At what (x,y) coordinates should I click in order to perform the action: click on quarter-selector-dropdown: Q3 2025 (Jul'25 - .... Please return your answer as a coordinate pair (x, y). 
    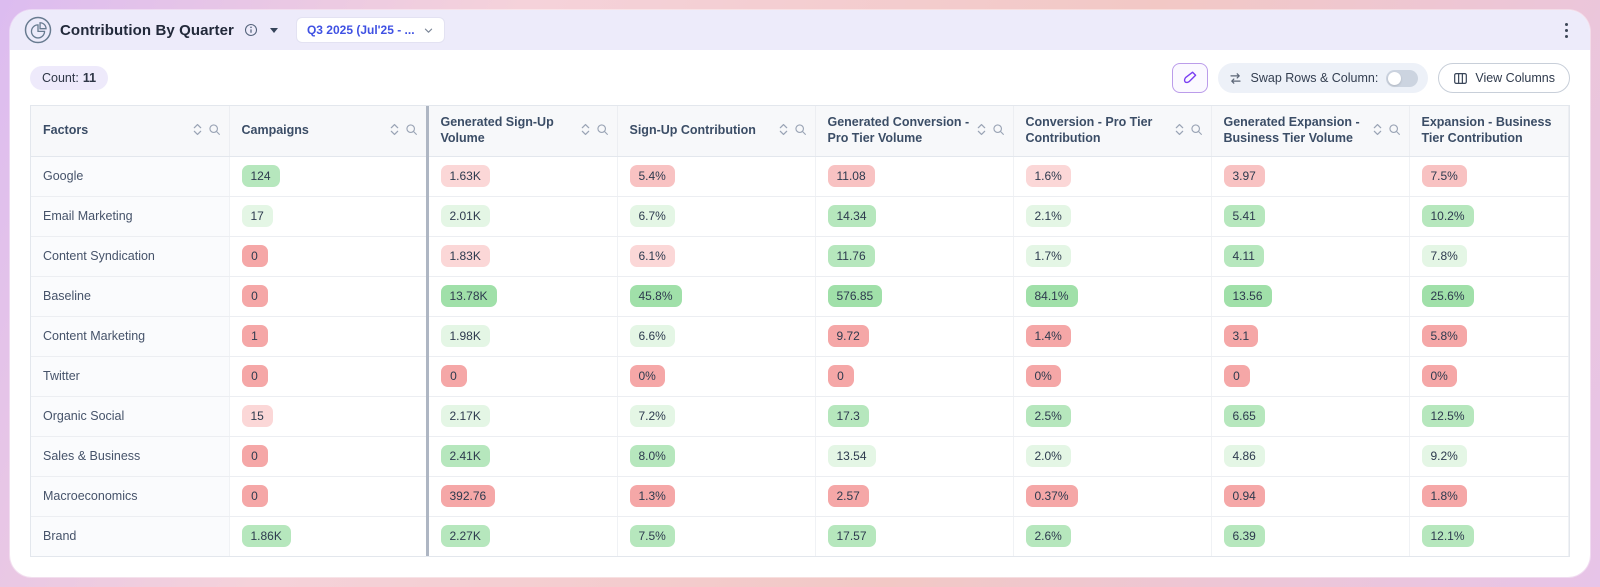
    Looking at the image, I should click on (370, 30).